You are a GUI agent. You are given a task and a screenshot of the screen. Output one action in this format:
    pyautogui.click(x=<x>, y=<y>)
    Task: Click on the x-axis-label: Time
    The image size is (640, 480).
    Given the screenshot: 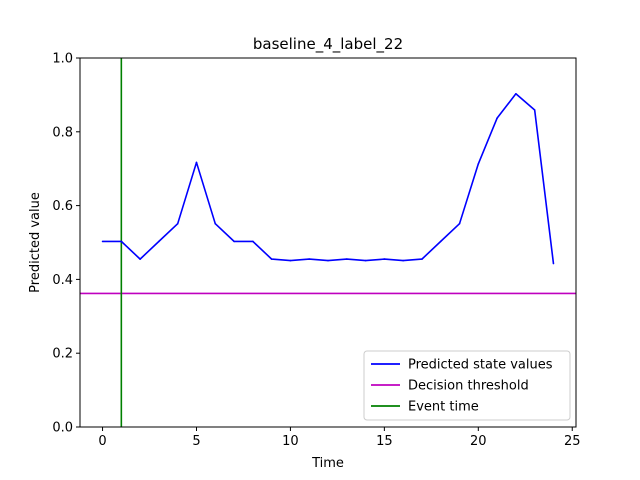 What is the action you would take?
    pyautogui.click(x=327, y=463)
    